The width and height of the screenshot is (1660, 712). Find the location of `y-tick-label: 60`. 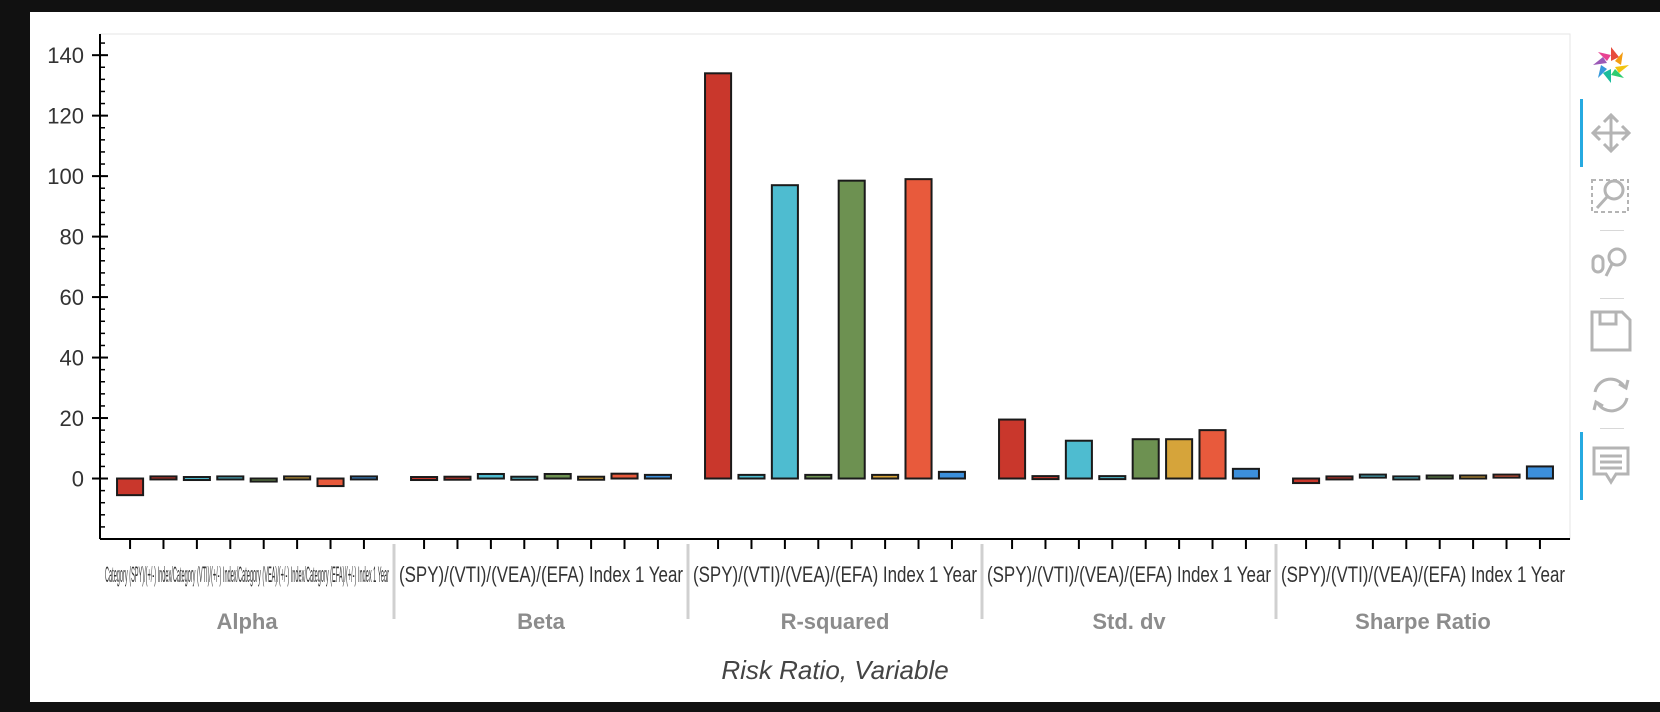

y-tick-label: 60 is located at coordinates (72, 297).